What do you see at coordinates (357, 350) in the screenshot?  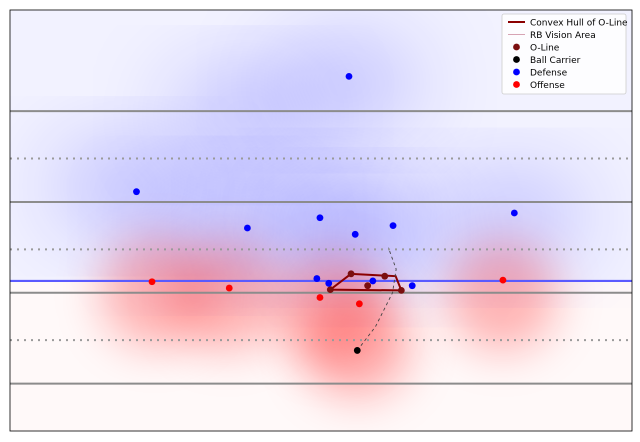 I see `point-ball-carrier` at bounding box center [357, 350].